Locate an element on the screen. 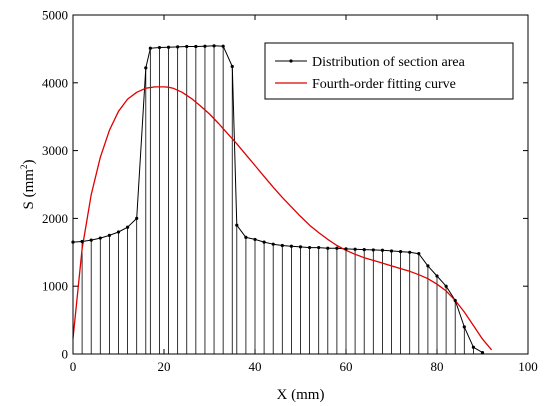 This screenshot has height=406, width=550. y-tick-label-4000: 4000 is located at coordinates (55, 82).